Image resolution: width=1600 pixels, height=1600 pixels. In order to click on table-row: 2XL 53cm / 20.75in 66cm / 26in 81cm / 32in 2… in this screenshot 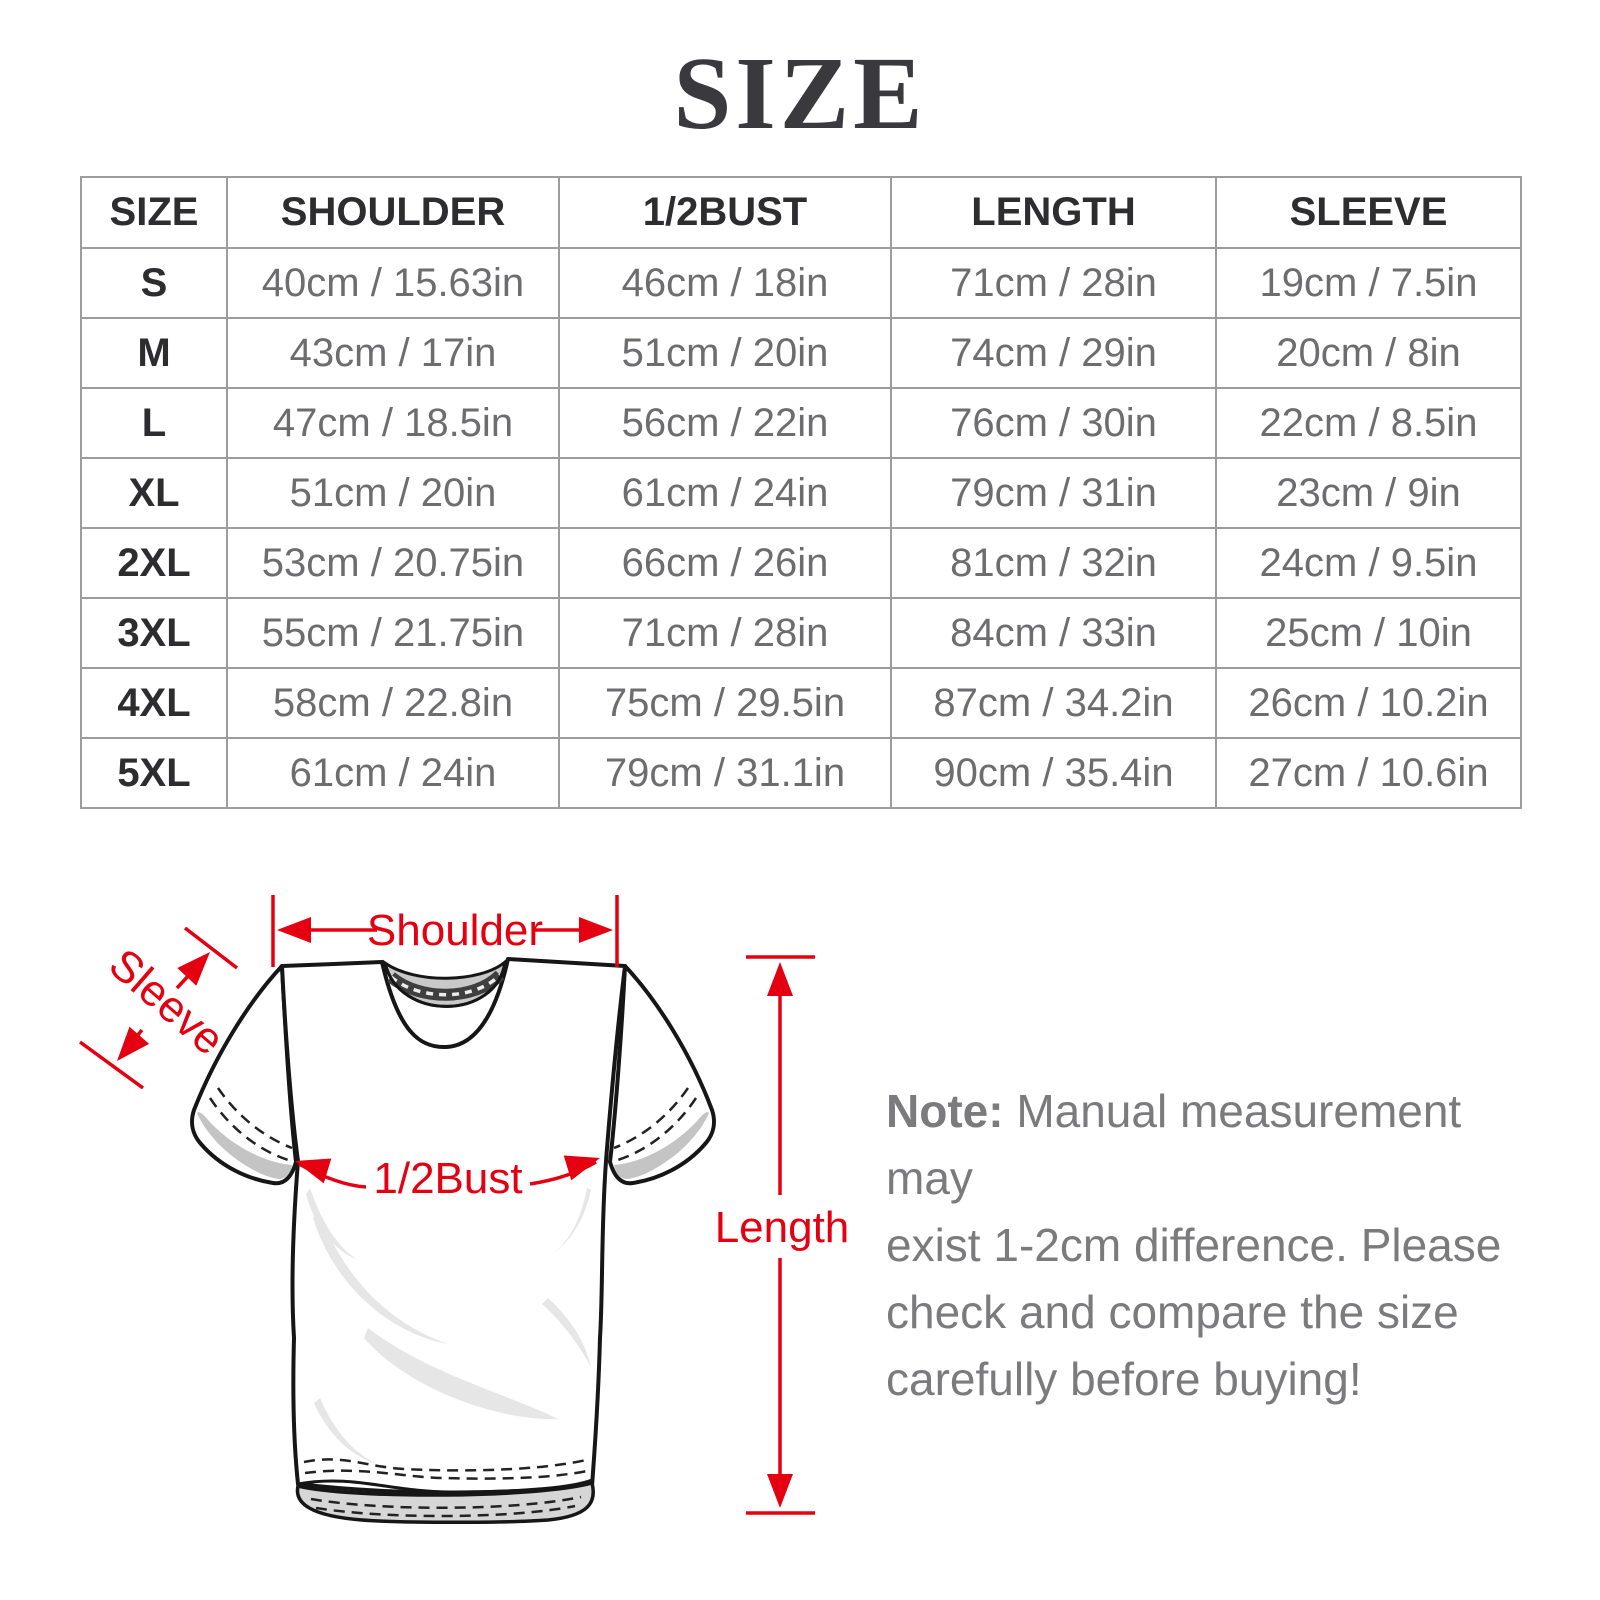, I will do `click(801, 563)`.